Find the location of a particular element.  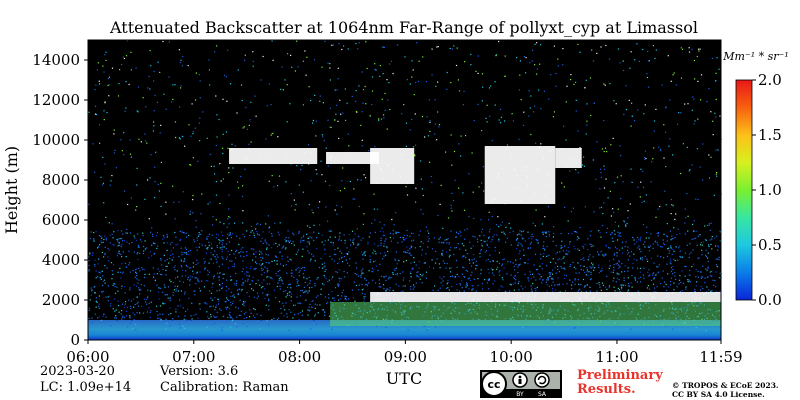

copyright-line-1: © TROPOS & ECoE 2023. is located at coordinates (725, 385).